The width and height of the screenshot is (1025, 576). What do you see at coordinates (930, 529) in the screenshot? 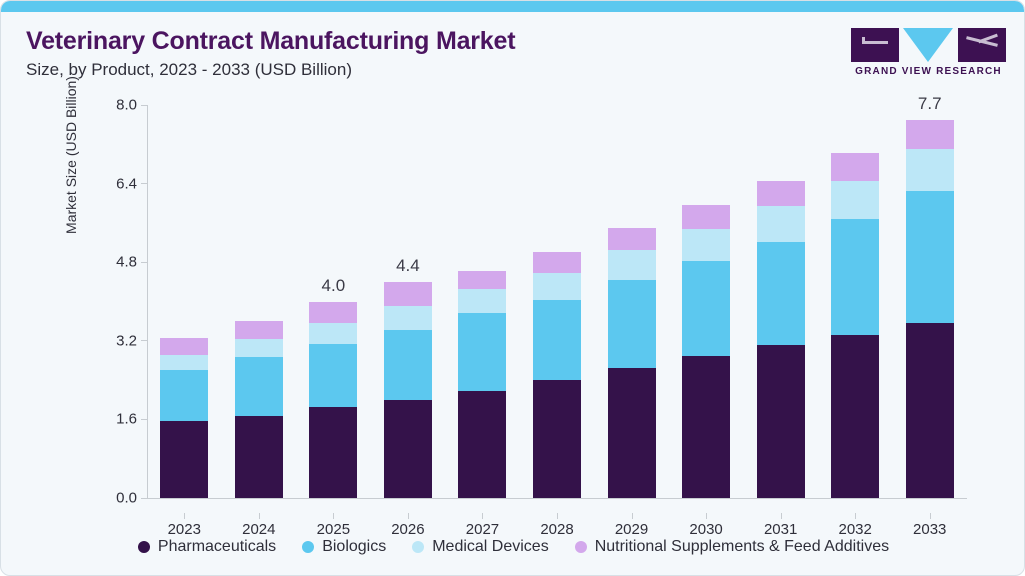
I see `x-axis-tick-label: 2033` at bounding box center [930, 529].